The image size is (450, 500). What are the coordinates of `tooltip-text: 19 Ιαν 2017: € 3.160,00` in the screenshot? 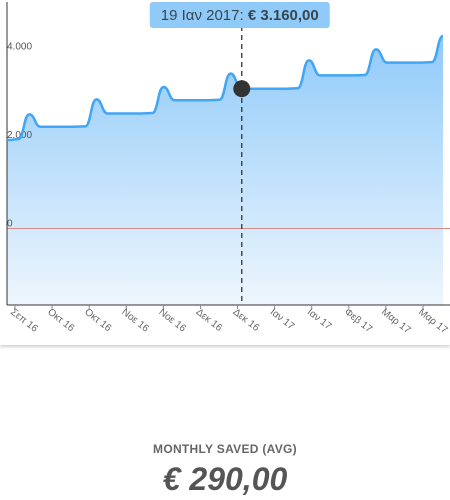 It's located at (240, 15).